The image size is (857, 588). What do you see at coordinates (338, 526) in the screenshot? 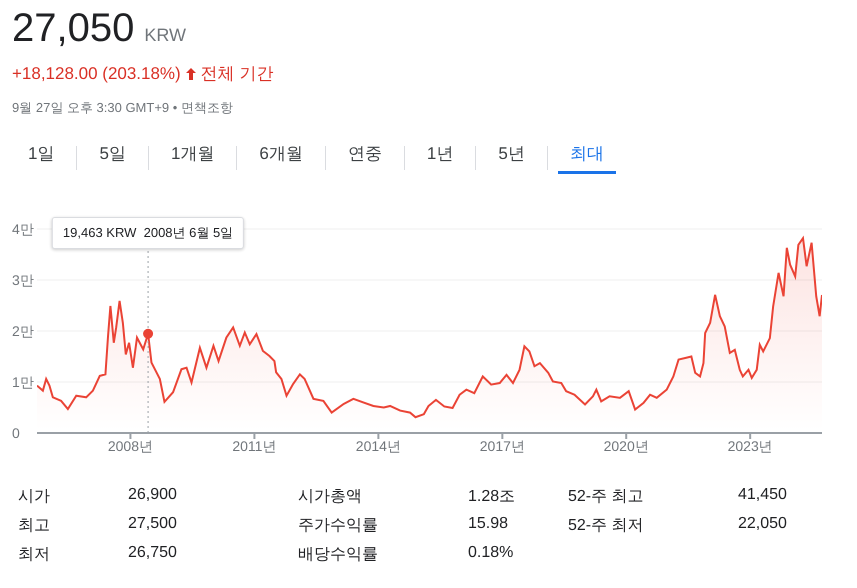
I see `text: 주가수익률` at bounding box center [338, 526].